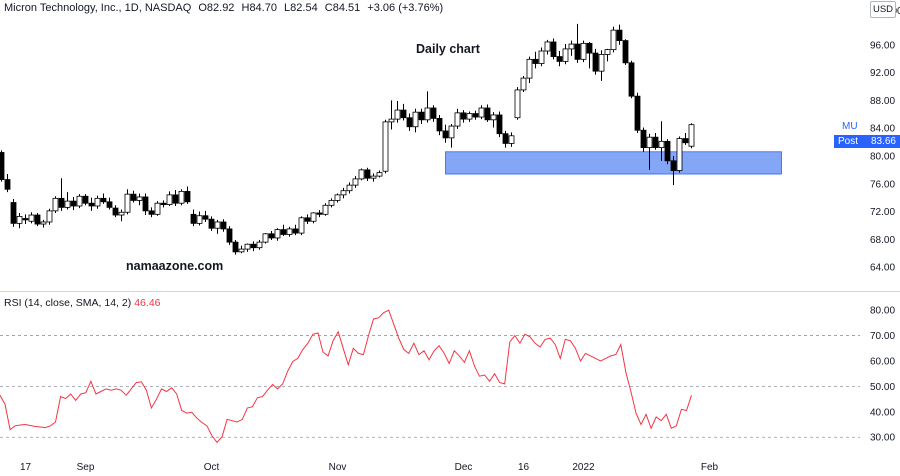  What do you see at coordinates (882, 387) in the screenshot?
I see `rsi-tick-label: 50.00` at bounding box center [882, 387].